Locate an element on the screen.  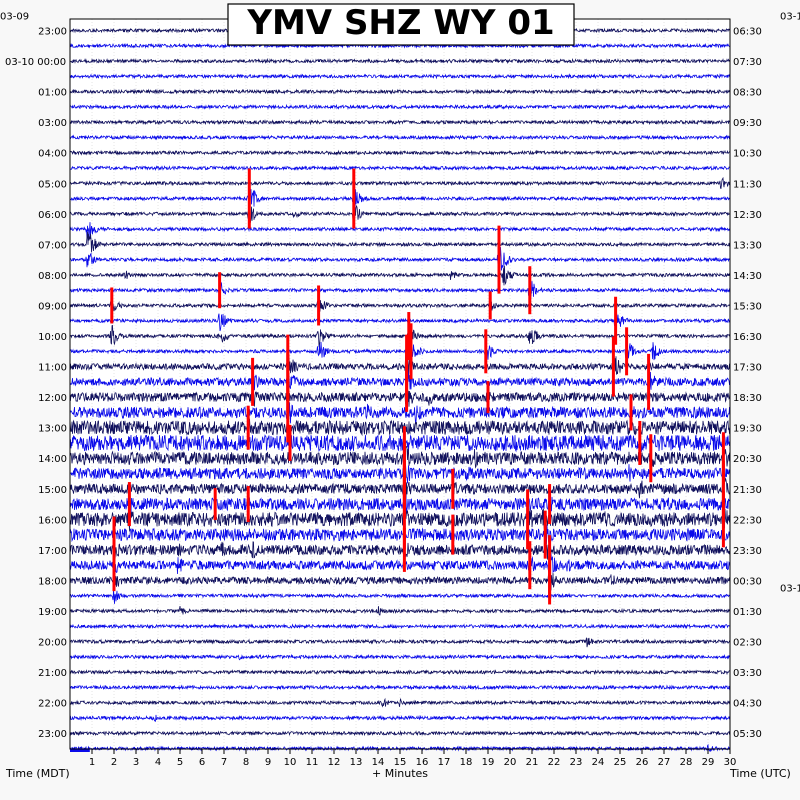
x-tick-label: 9 is located at coordinates (268, 762).